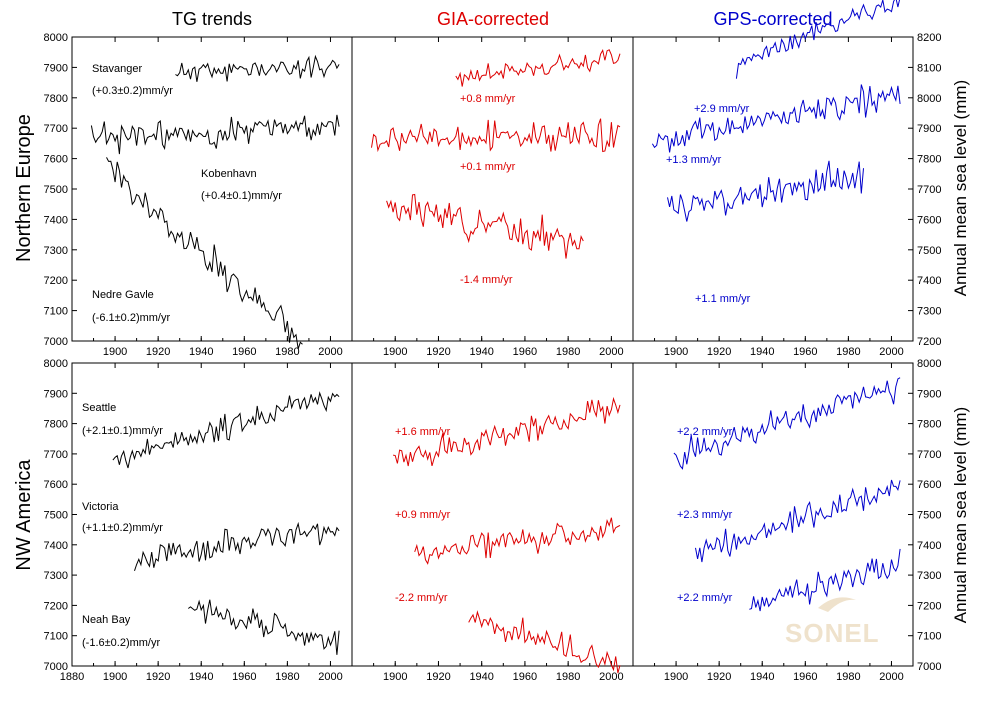  I want to click on right-axis-label-bottom: Annual mean sea level (mm), so click(960, 515).